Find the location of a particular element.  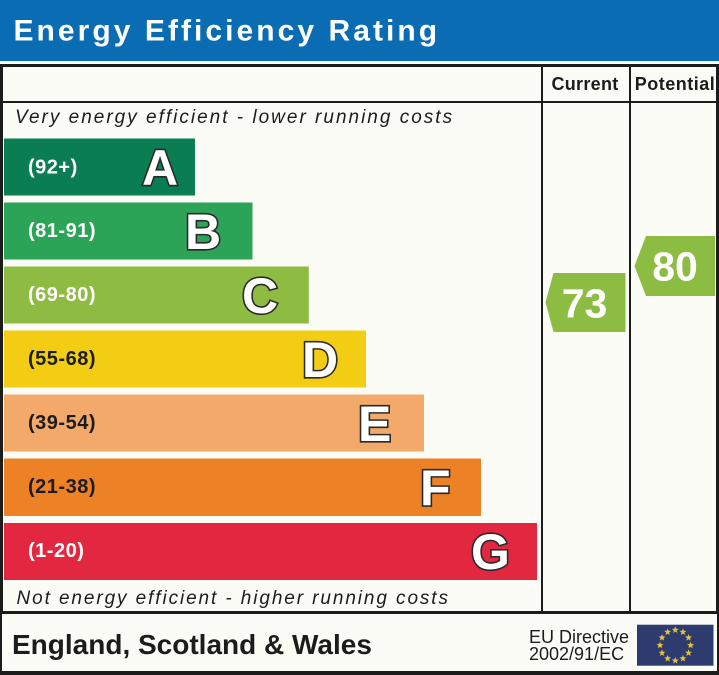

svg-text: (81-91) is located at coordinates (62, 231).